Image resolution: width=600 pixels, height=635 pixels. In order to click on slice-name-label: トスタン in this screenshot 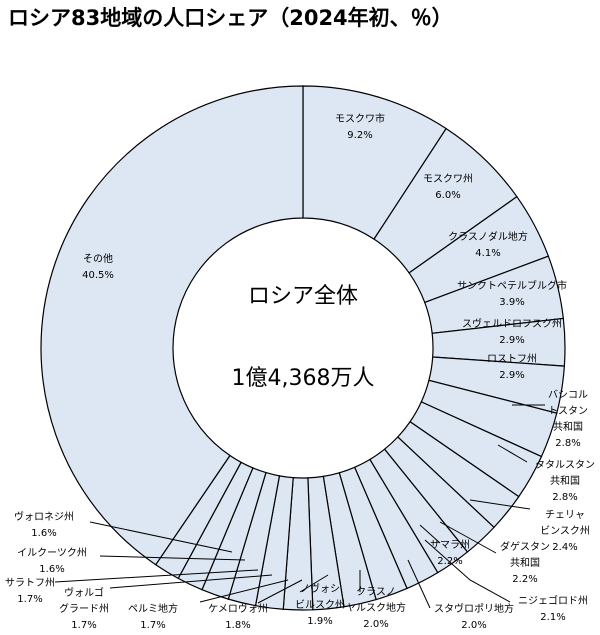, I will do `click(568, 411)`.